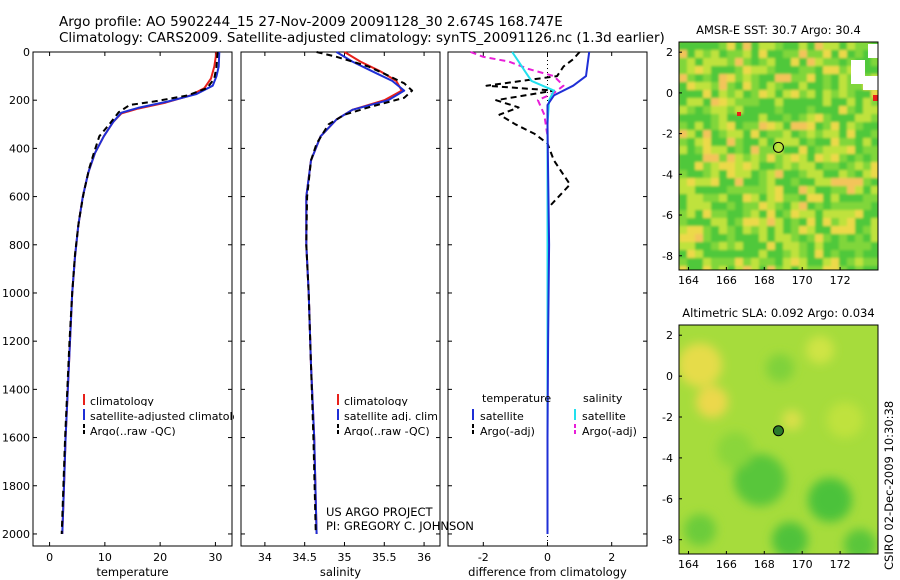 Image resolution: width=900 pixels, height=580 pixels. What do you see at coordinates (139, 293) in the screenshot?
I see `temperature-series-black` at bounding box center [139, 293].